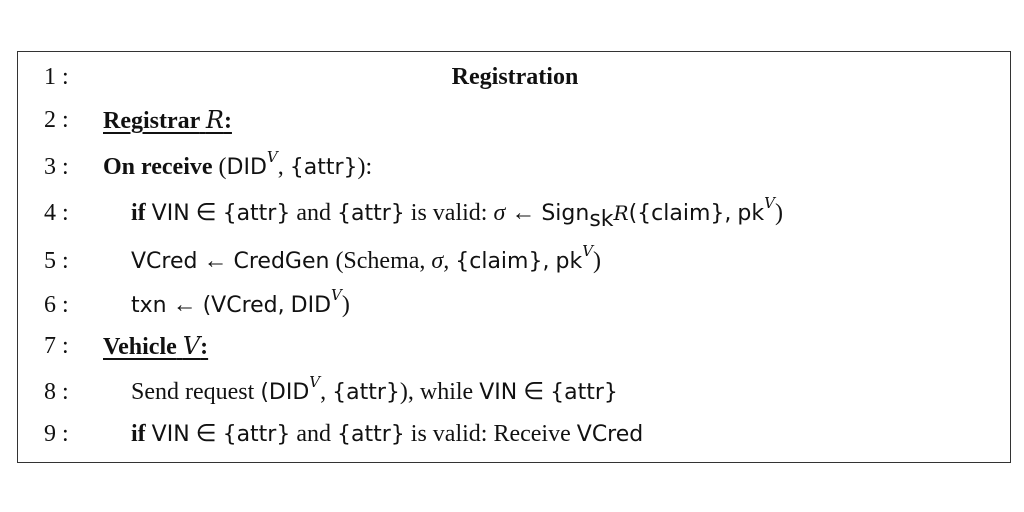 Image resolution: width=1024 pixels, height=512 pixels. I want to click on vehicle-heading: Vehicle V:, so click(155, 346).